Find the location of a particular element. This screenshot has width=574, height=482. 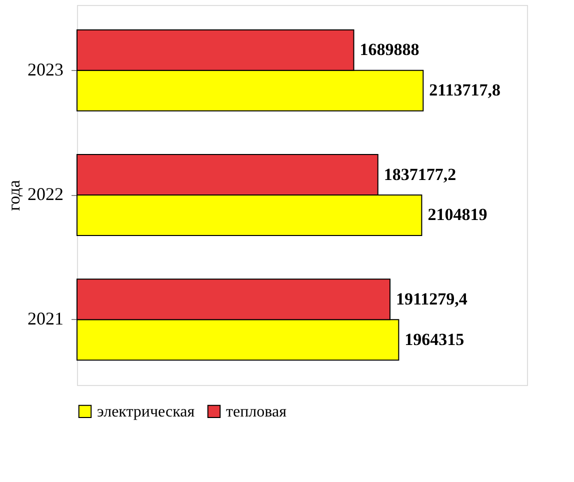

y-axis-title: года is located at coordinates (14, 195).